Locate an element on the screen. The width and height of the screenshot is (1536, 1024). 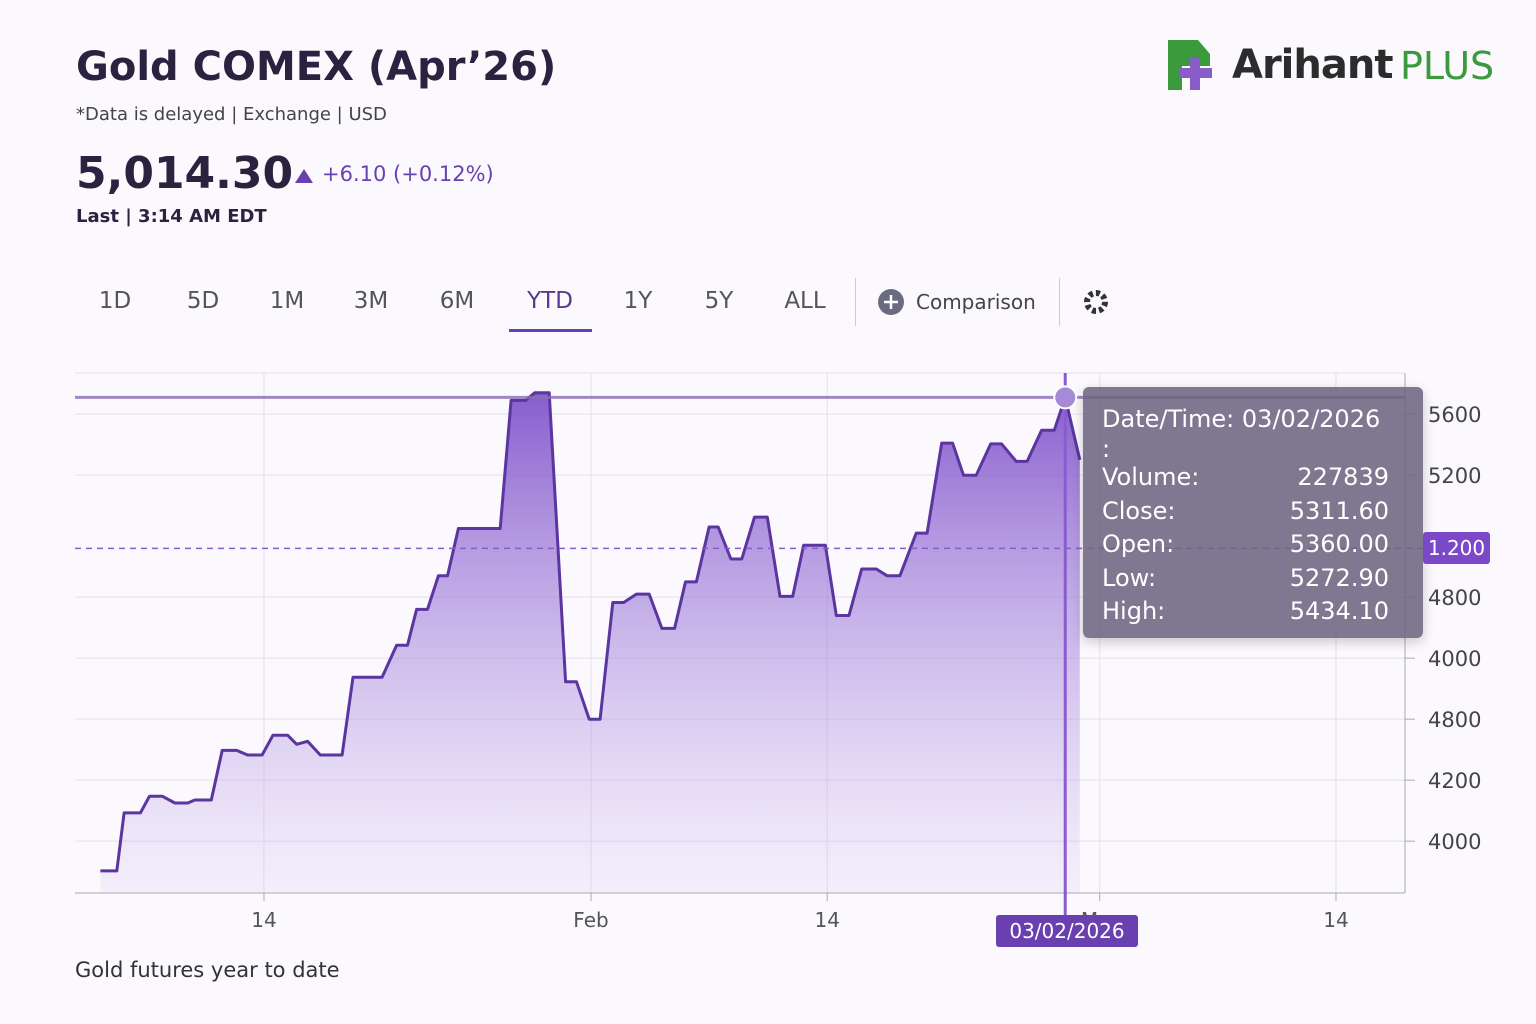
tab: 1M is located at coordinates (287, 301).